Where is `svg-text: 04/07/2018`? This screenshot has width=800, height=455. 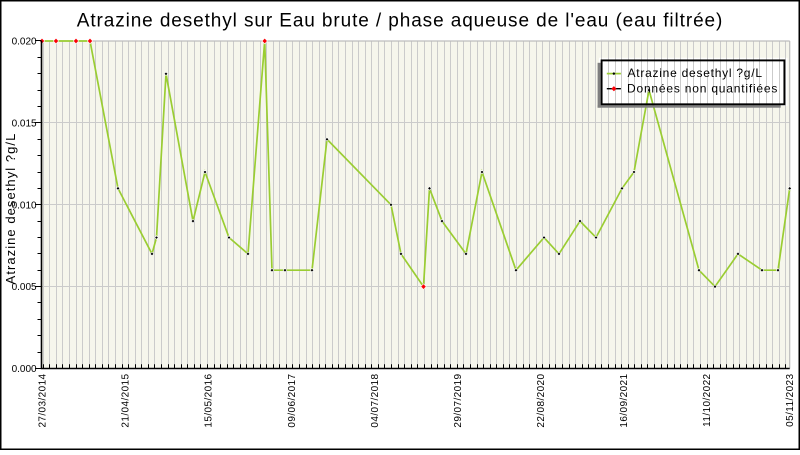
svg-text: 04/07/2018 is located at coordinates (375, 400).